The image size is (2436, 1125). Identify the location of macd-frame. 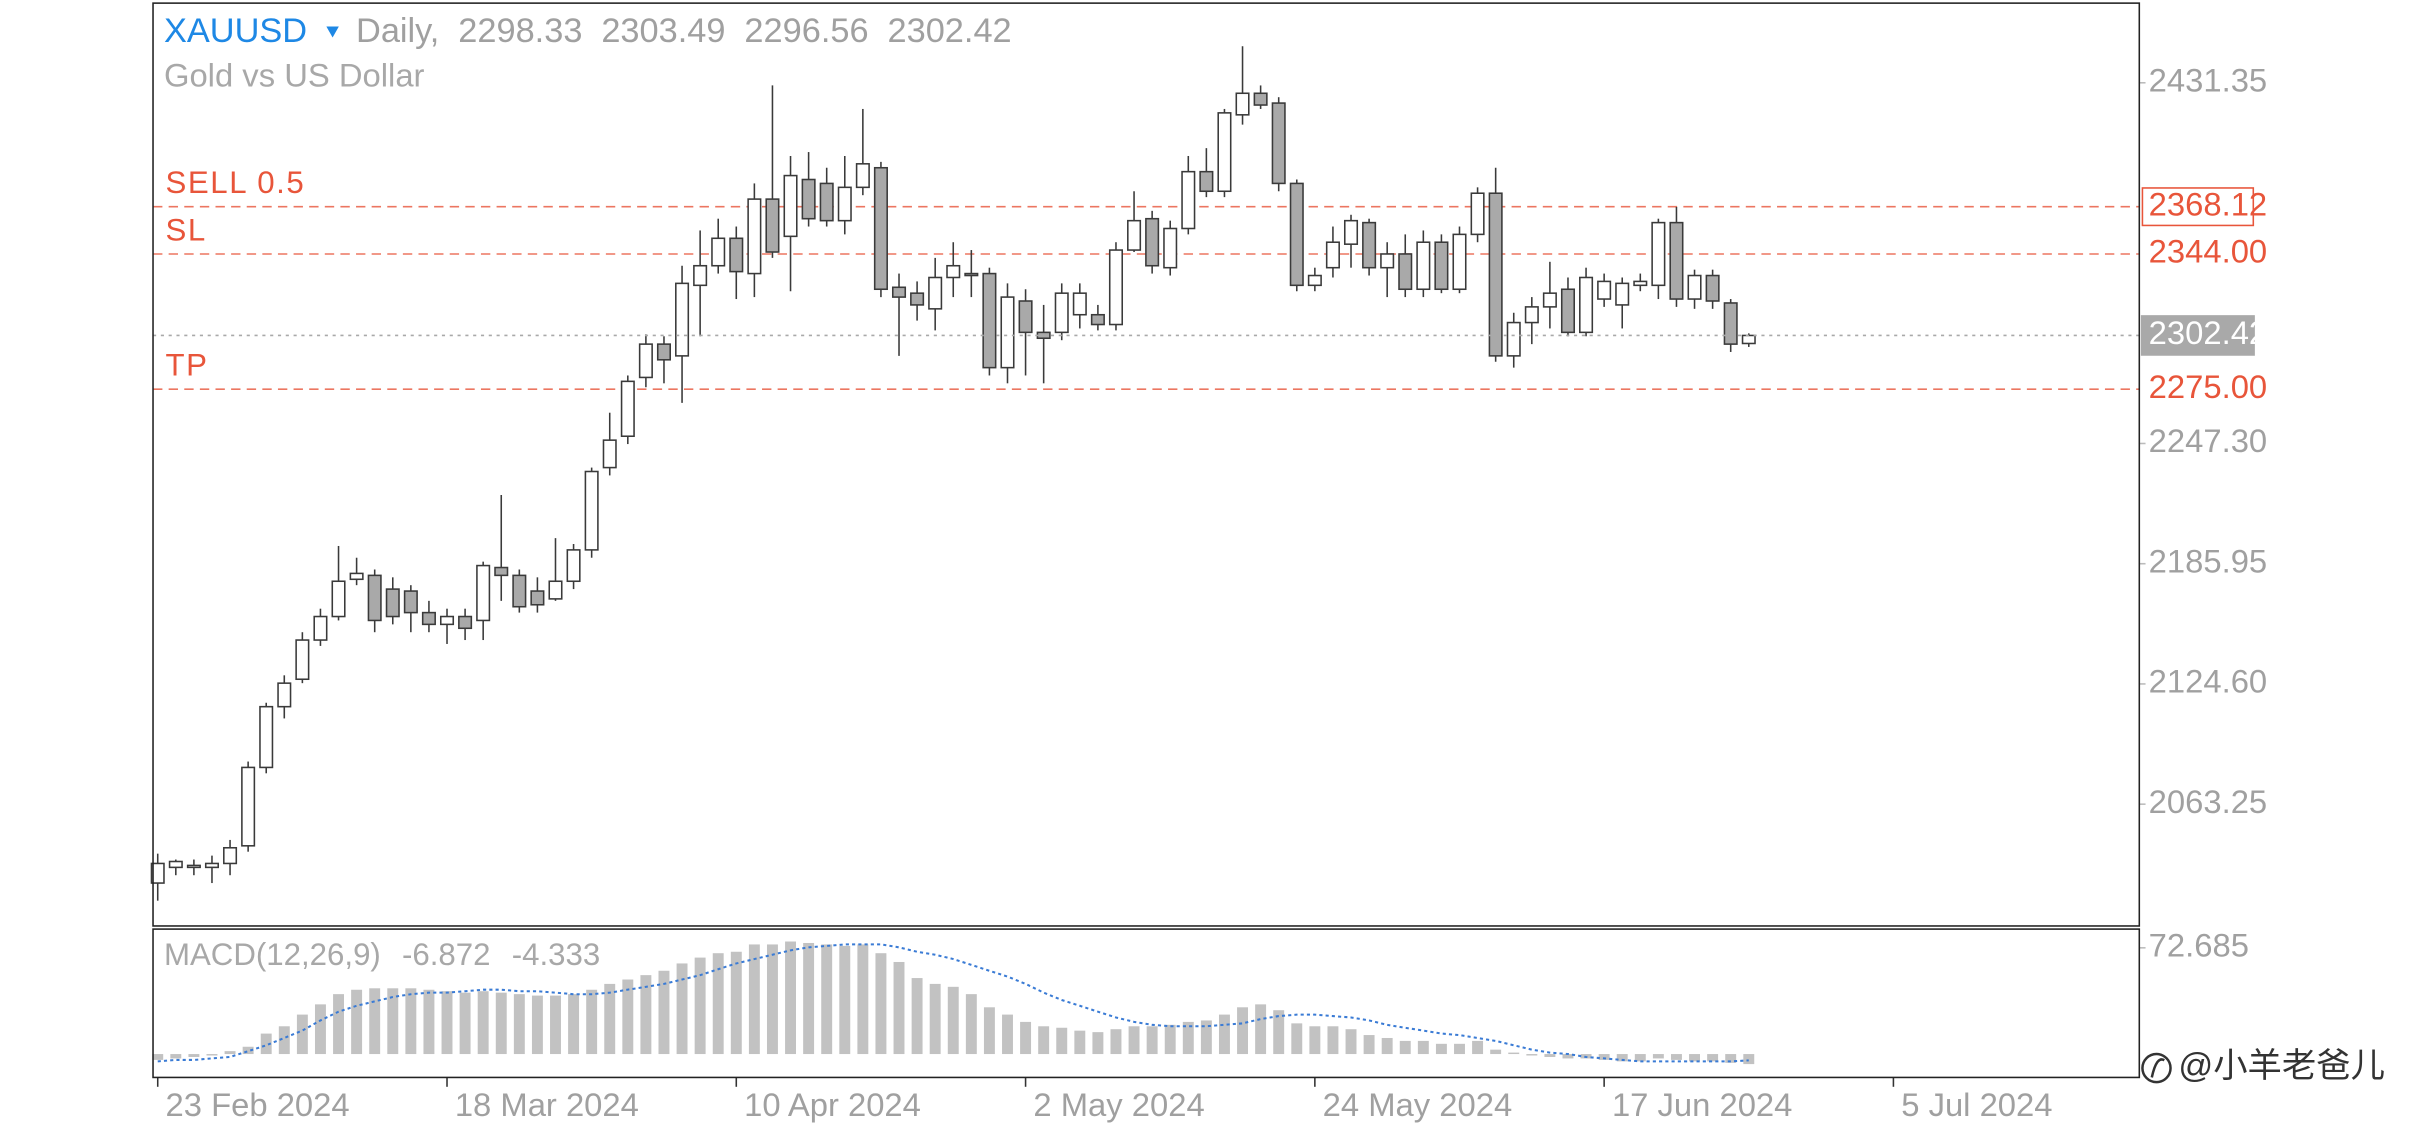
(1146, 1003).